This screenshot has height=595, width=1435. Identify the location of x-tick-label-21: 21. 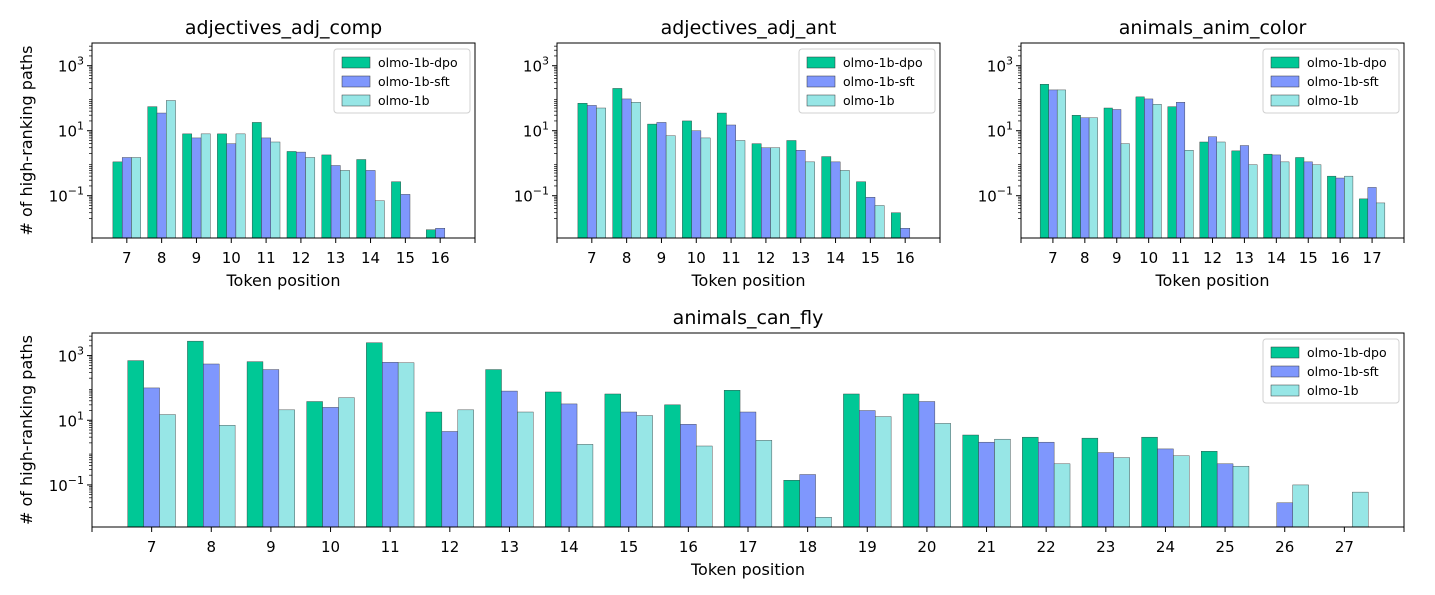
(986, 547).